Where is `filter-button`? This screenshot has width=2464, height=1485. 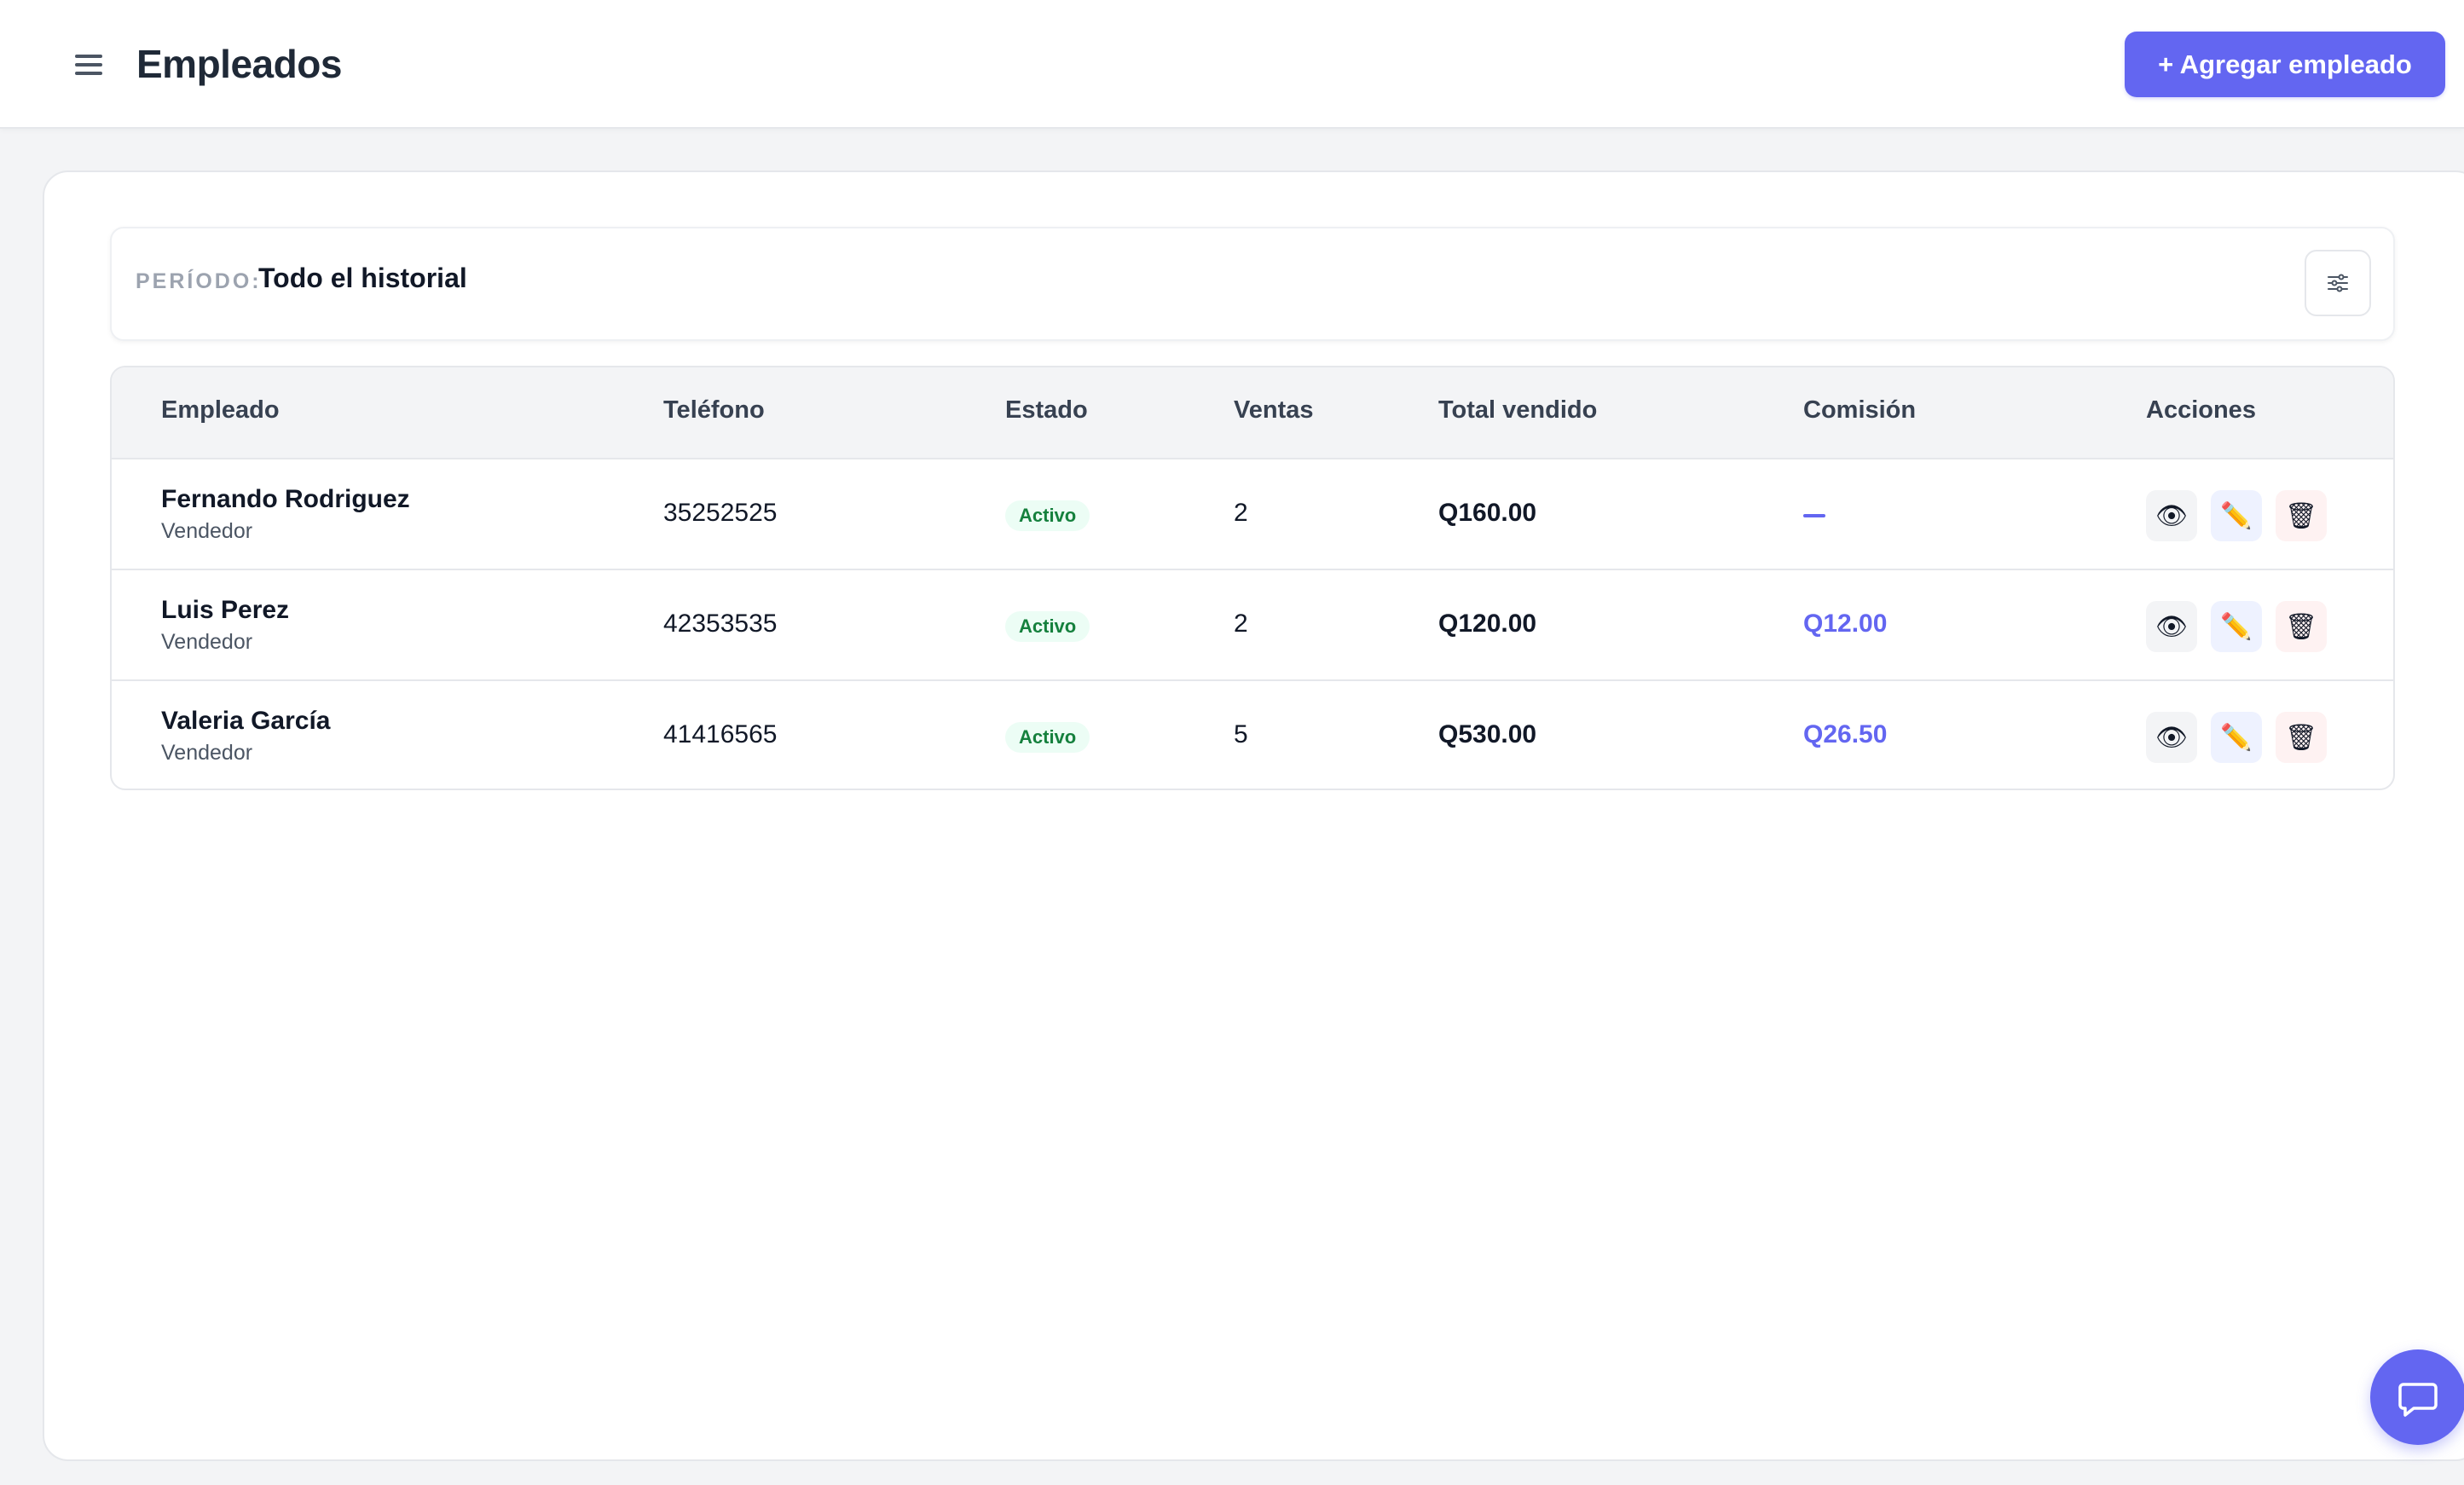 filter-button is located at coordinates (2338, 283).